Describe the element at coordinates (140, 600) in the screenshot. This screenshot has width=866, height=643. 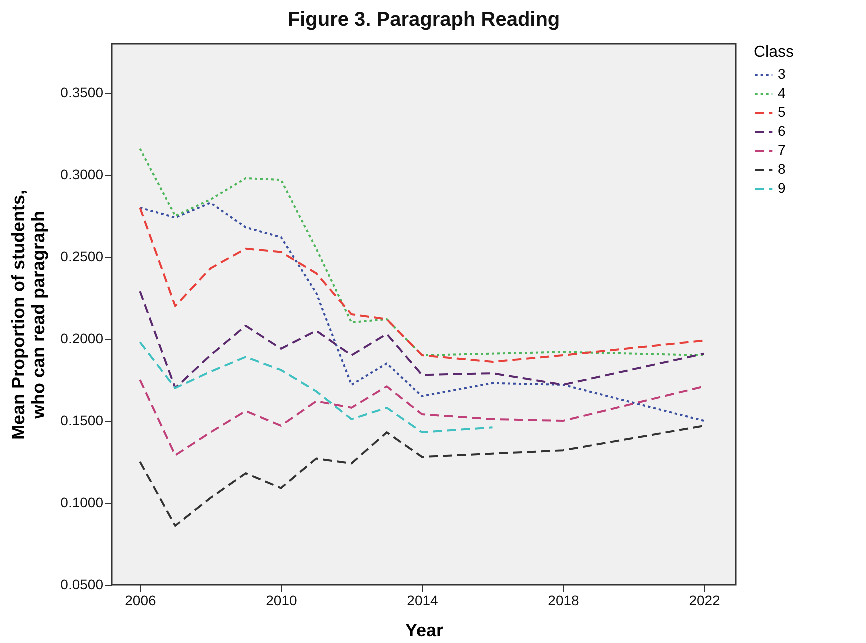
I see `x-tick-label: 2006` at that location.